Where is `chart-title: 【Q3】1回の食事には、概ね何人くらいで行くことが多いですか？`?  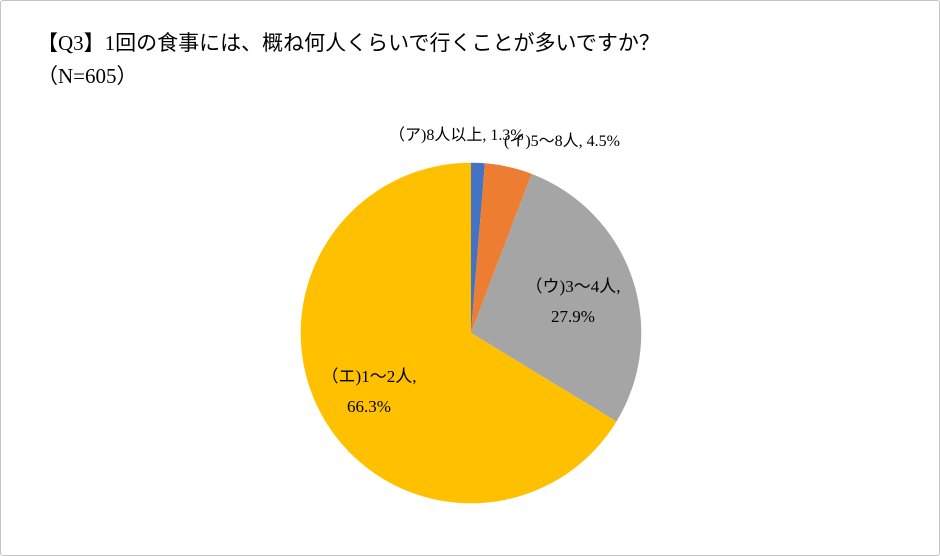
chart-title: 【Q3】1回の食事には、概ね何人くらいで行くことが多いですか？ is located at coordinates (348, 43).